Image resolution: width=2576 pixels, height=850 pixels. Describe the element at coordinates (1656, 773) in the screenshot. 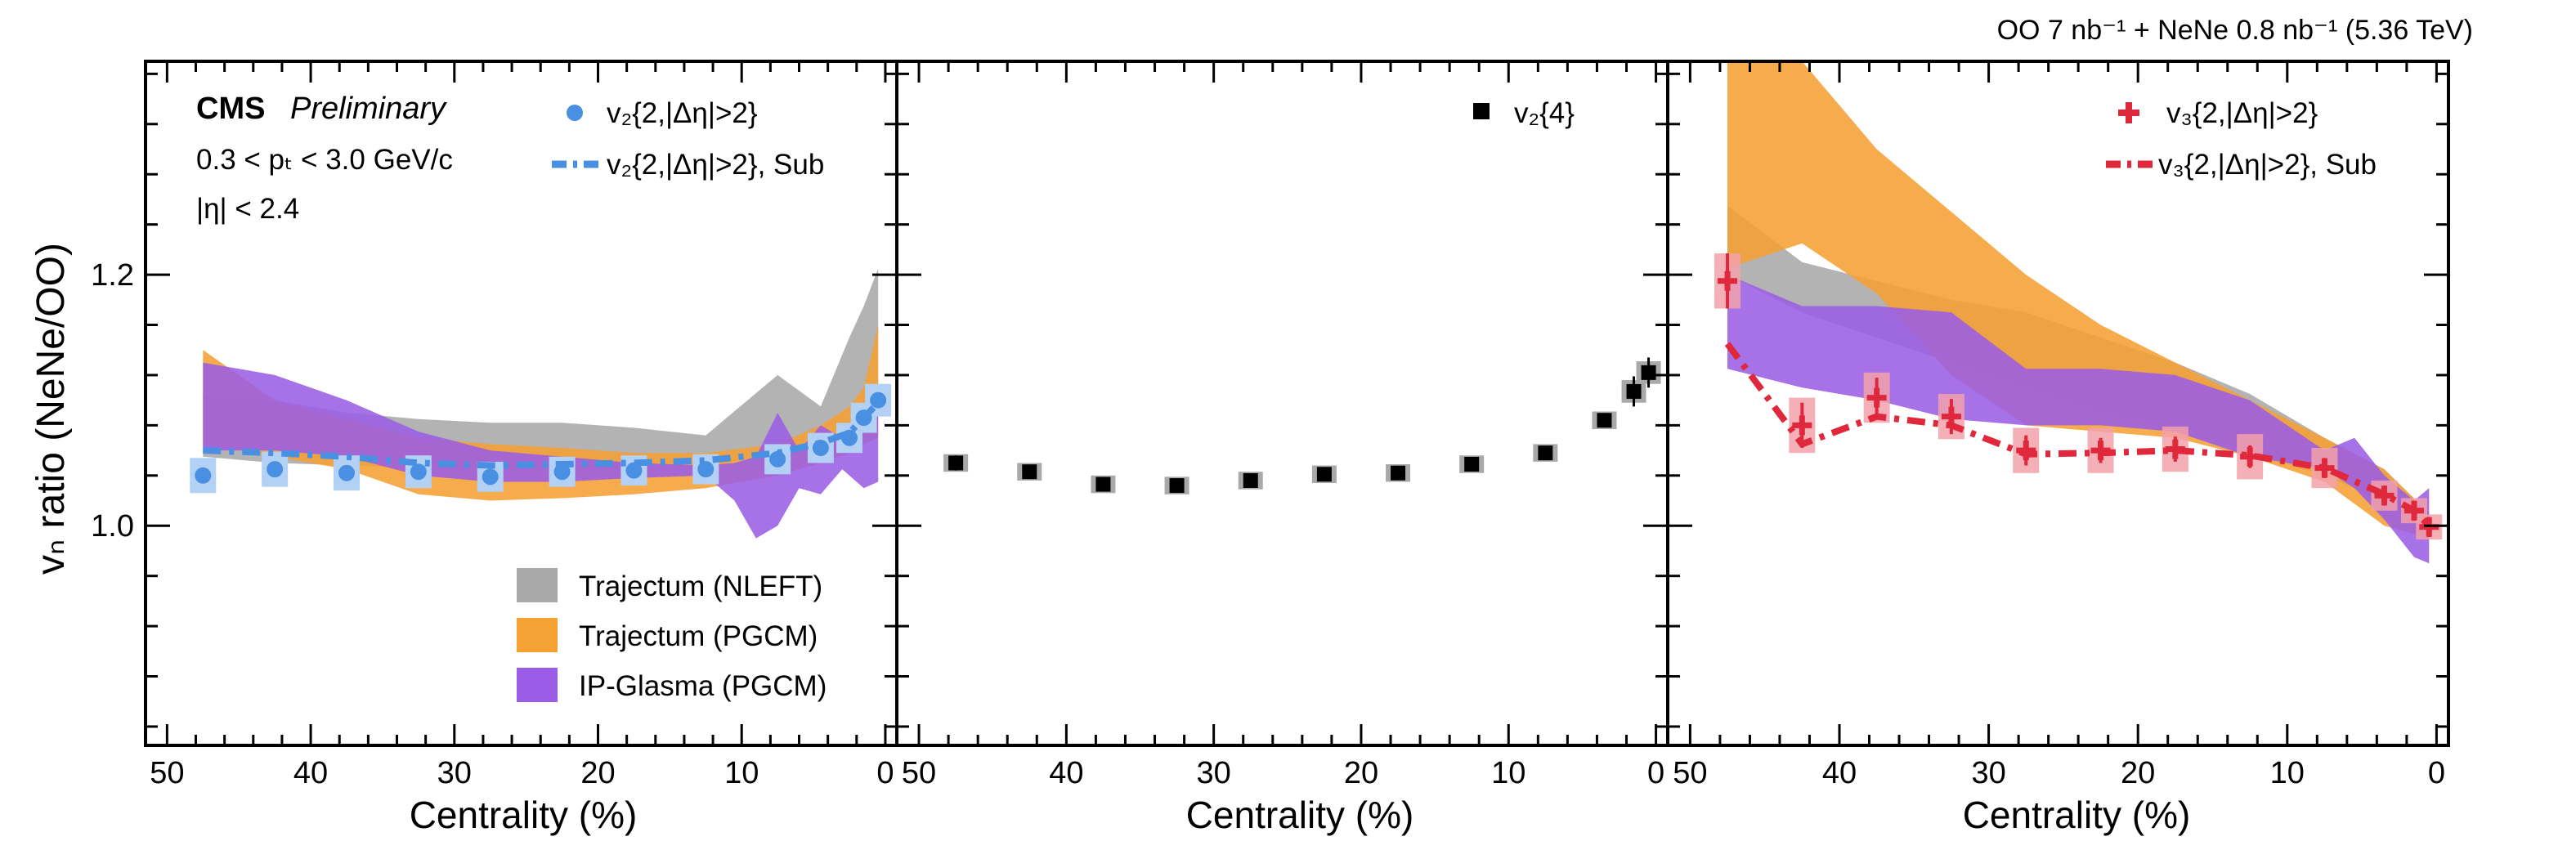

I see `x-tick-label-middle: 0` at that location.